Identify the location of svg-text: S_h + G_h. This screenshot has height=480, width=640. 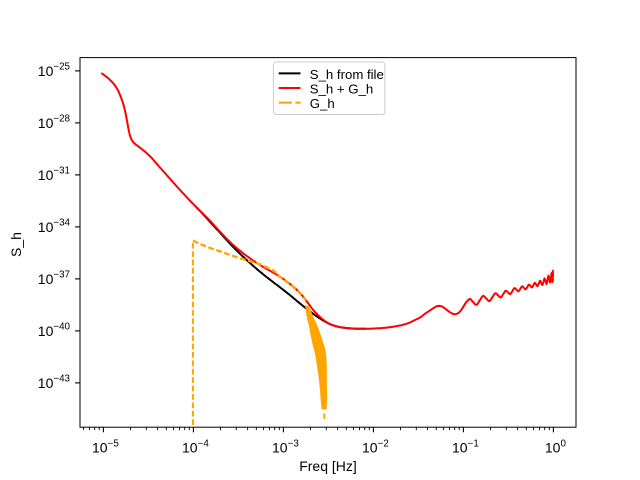
(341, 89).